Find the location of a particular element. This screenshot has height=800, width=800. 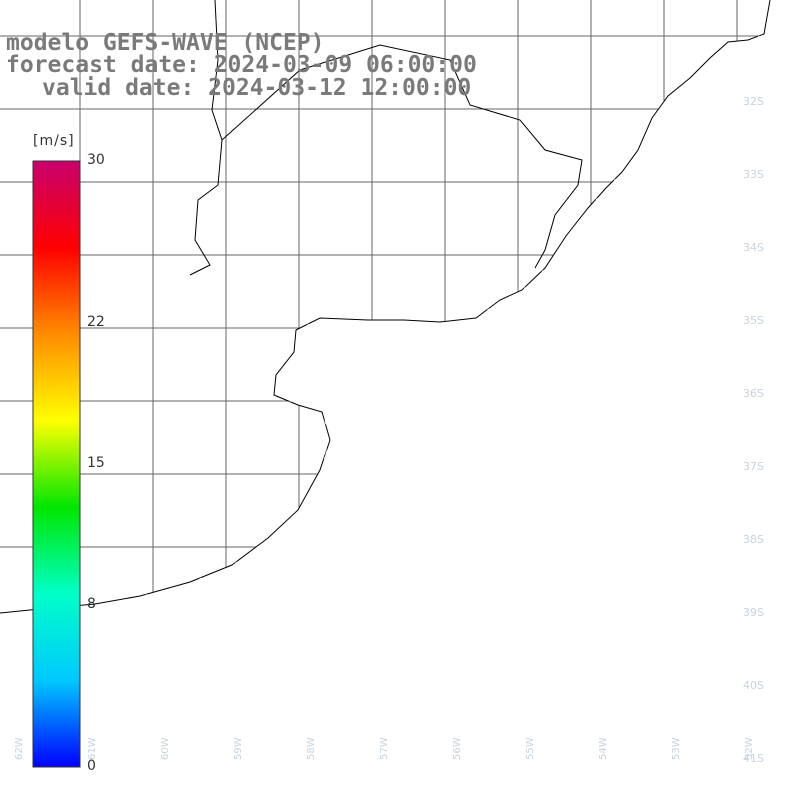

longitude-label: 55W is located at coordinates (530, 748).